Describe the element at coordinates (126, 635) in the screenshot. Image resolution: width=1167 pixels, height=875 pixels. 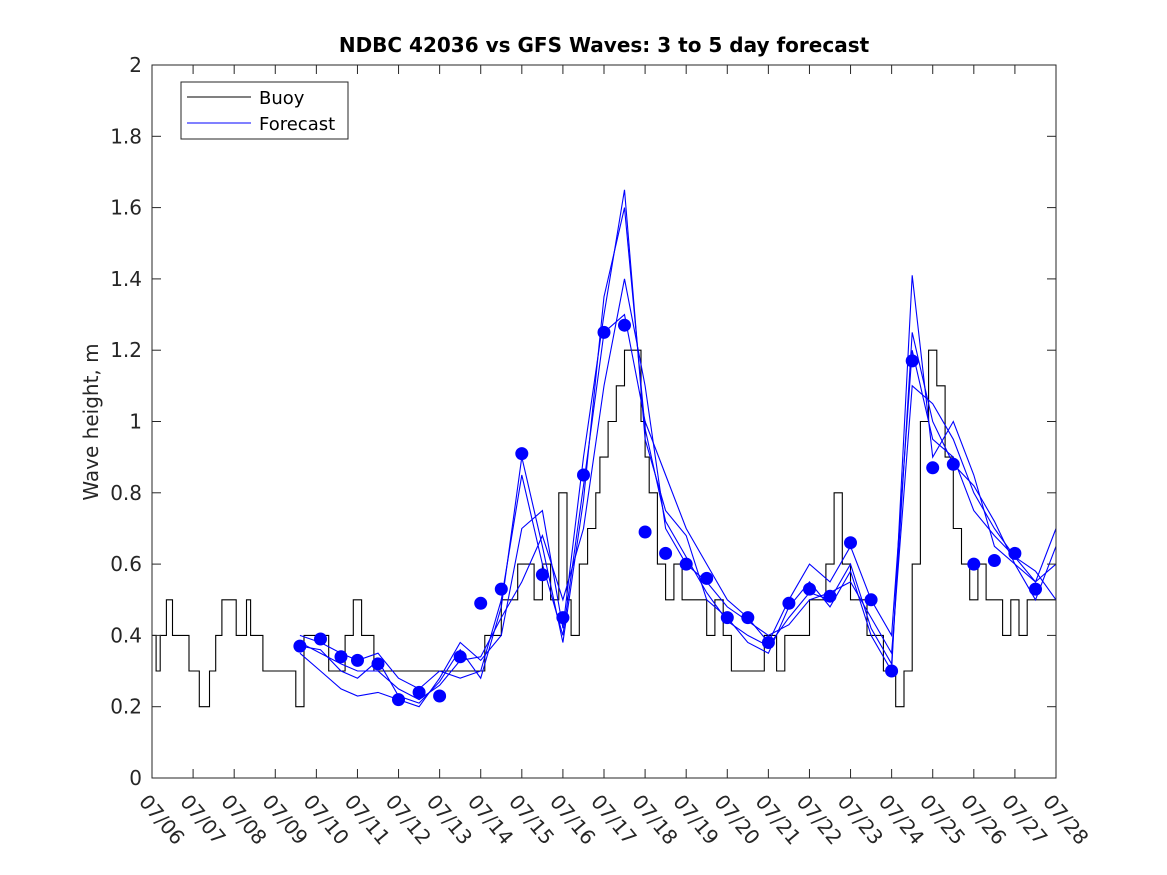
I see `y-tick-label: 0.4` at that location.